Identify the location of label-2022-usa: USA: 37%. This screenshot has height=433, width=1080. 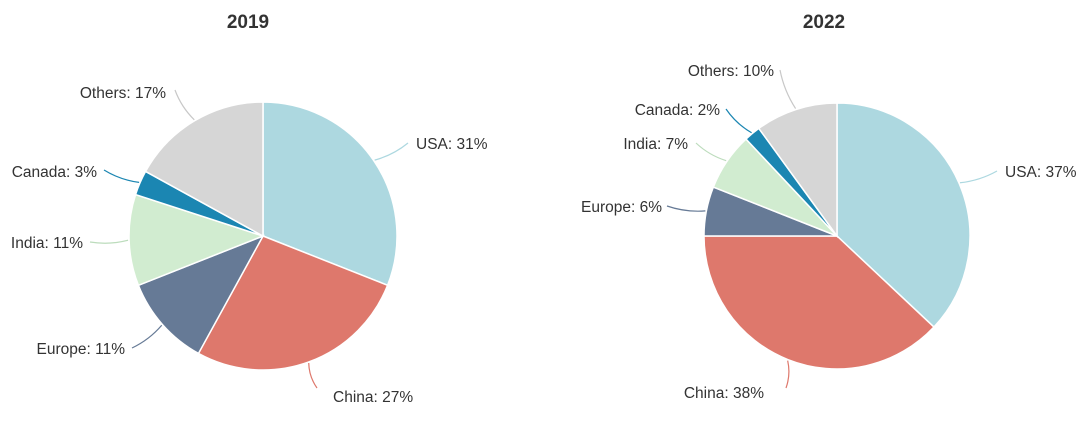
(1041, 172).